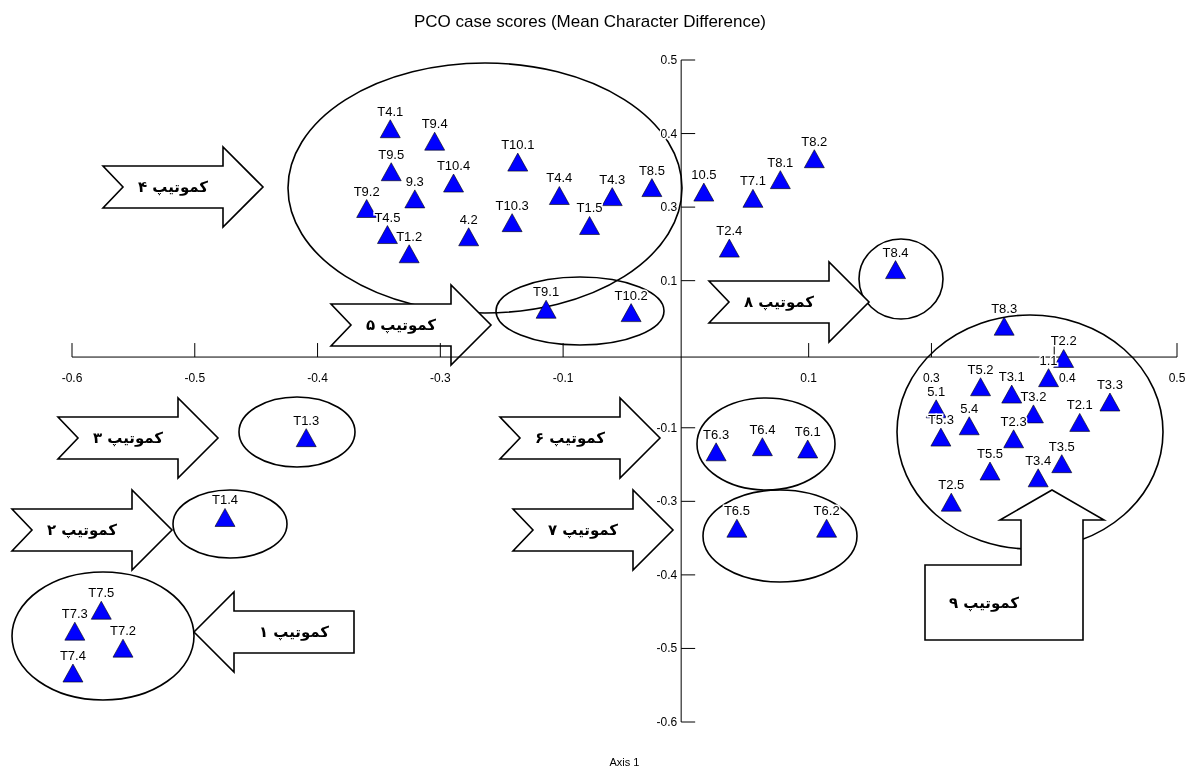 This screenshot has height=774, width=1197. Describe the element at coordinates (895, 252) in the screenshot. I see `annotation: T8.4` at that location.